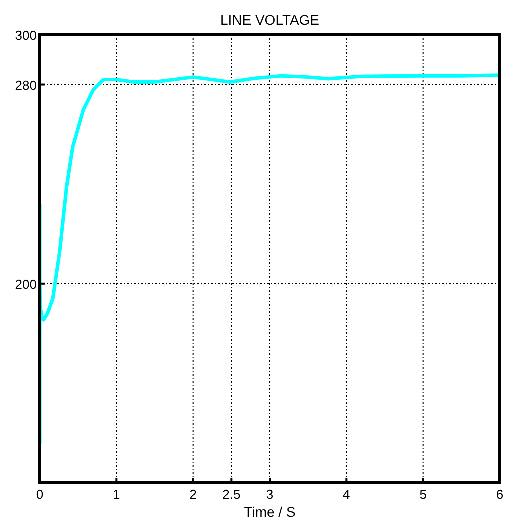 Image resolution: width=505 pixels, height=525 pixels. What do you see at coordinates (500, 494) in the screenshot?
I see `x-tick-label: 6` at bounding box center [500, 494].